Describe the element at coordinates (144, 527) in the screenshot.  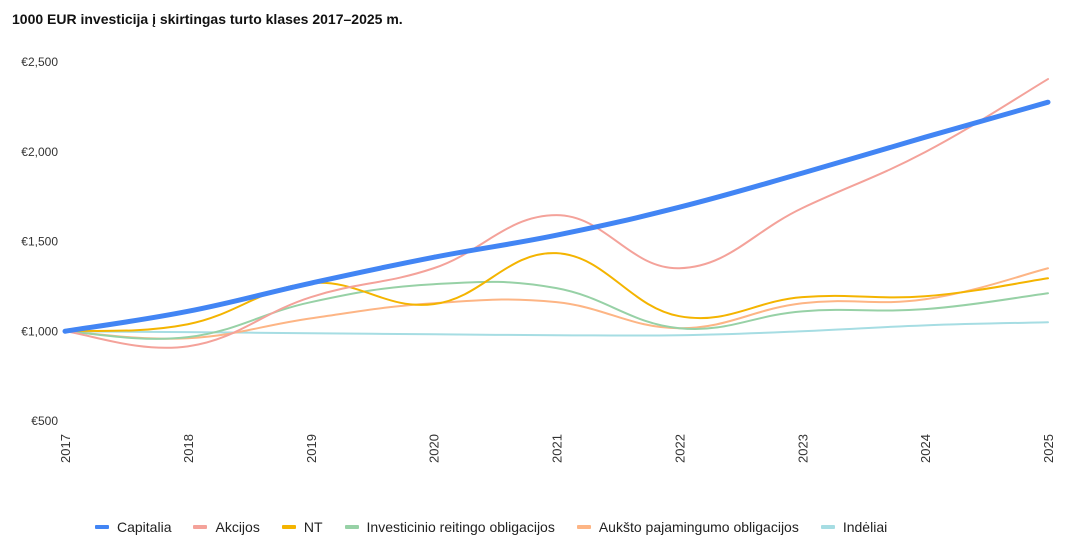
I see `legend-label: Capitalia` at that location.